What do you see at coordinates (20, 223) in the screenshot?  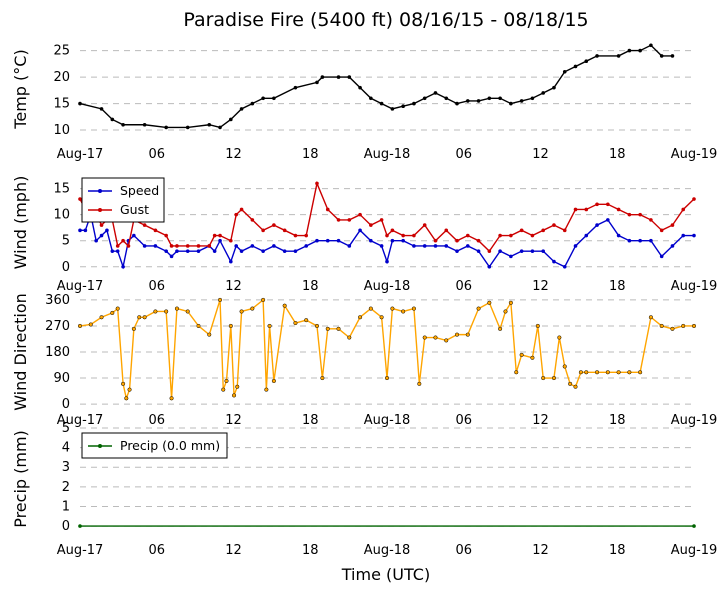 I see `y-axis-label: Wind (mph)` at bounding box center [20, 223].